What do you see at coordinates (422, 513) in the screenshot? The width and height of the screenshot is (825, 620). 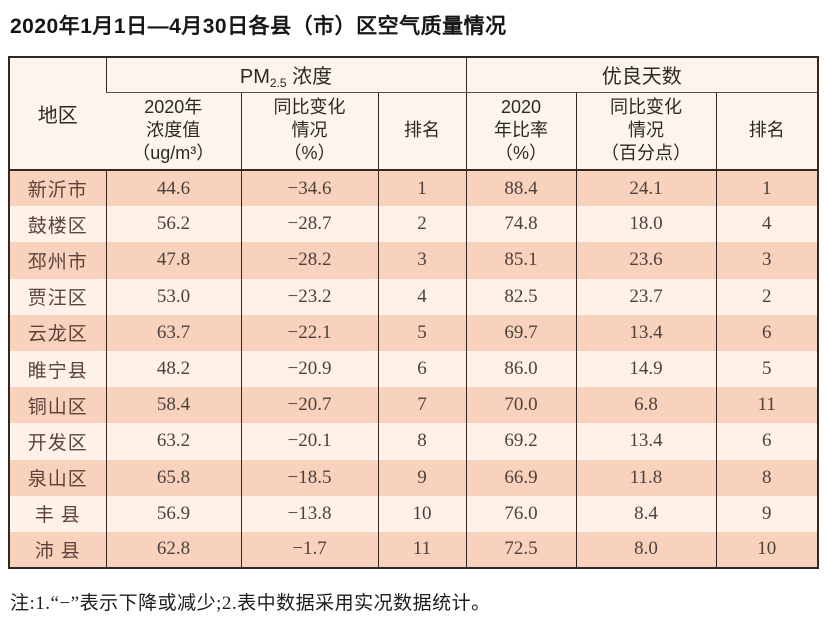 I see `pm-rank-cell: 10` at bounding box center [422, 513].